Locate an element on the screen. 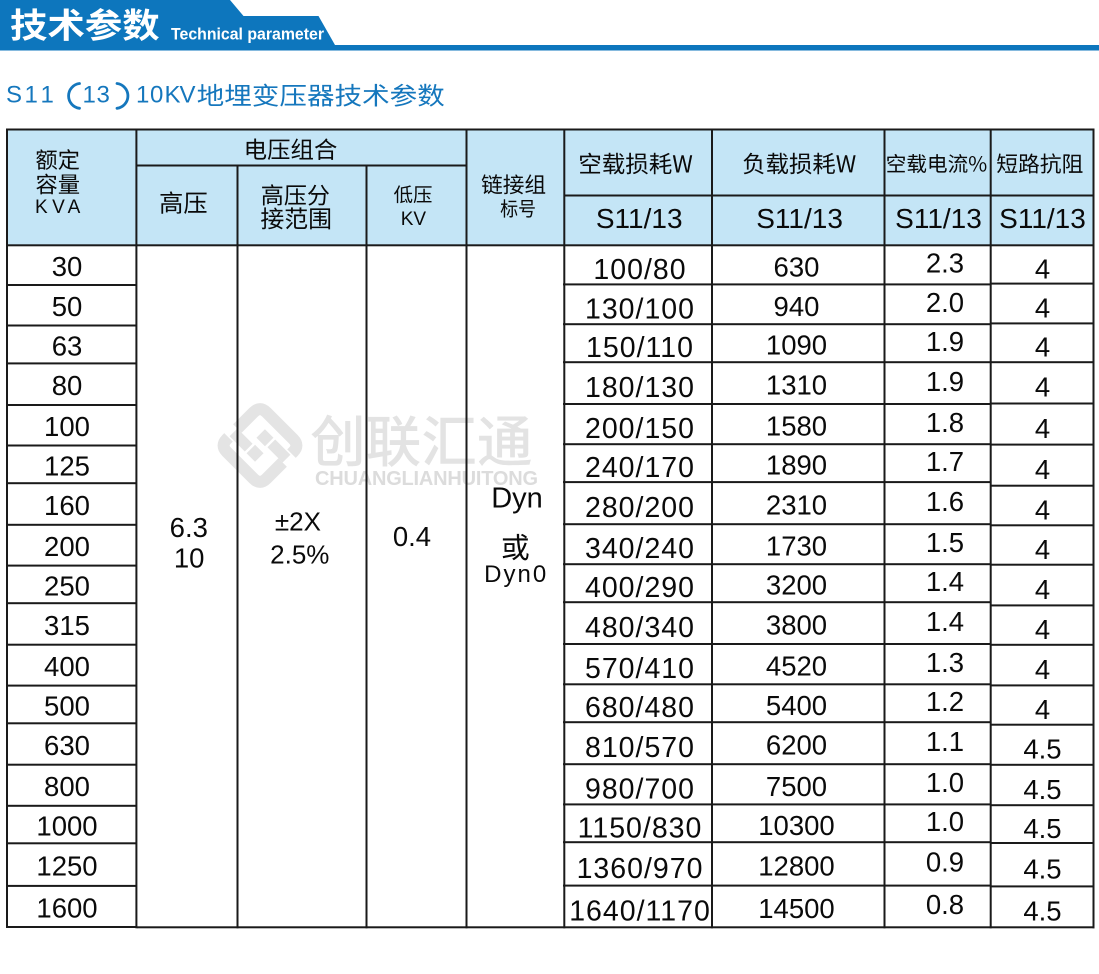  svg-text: S11 is located at coordinates (30, 95).